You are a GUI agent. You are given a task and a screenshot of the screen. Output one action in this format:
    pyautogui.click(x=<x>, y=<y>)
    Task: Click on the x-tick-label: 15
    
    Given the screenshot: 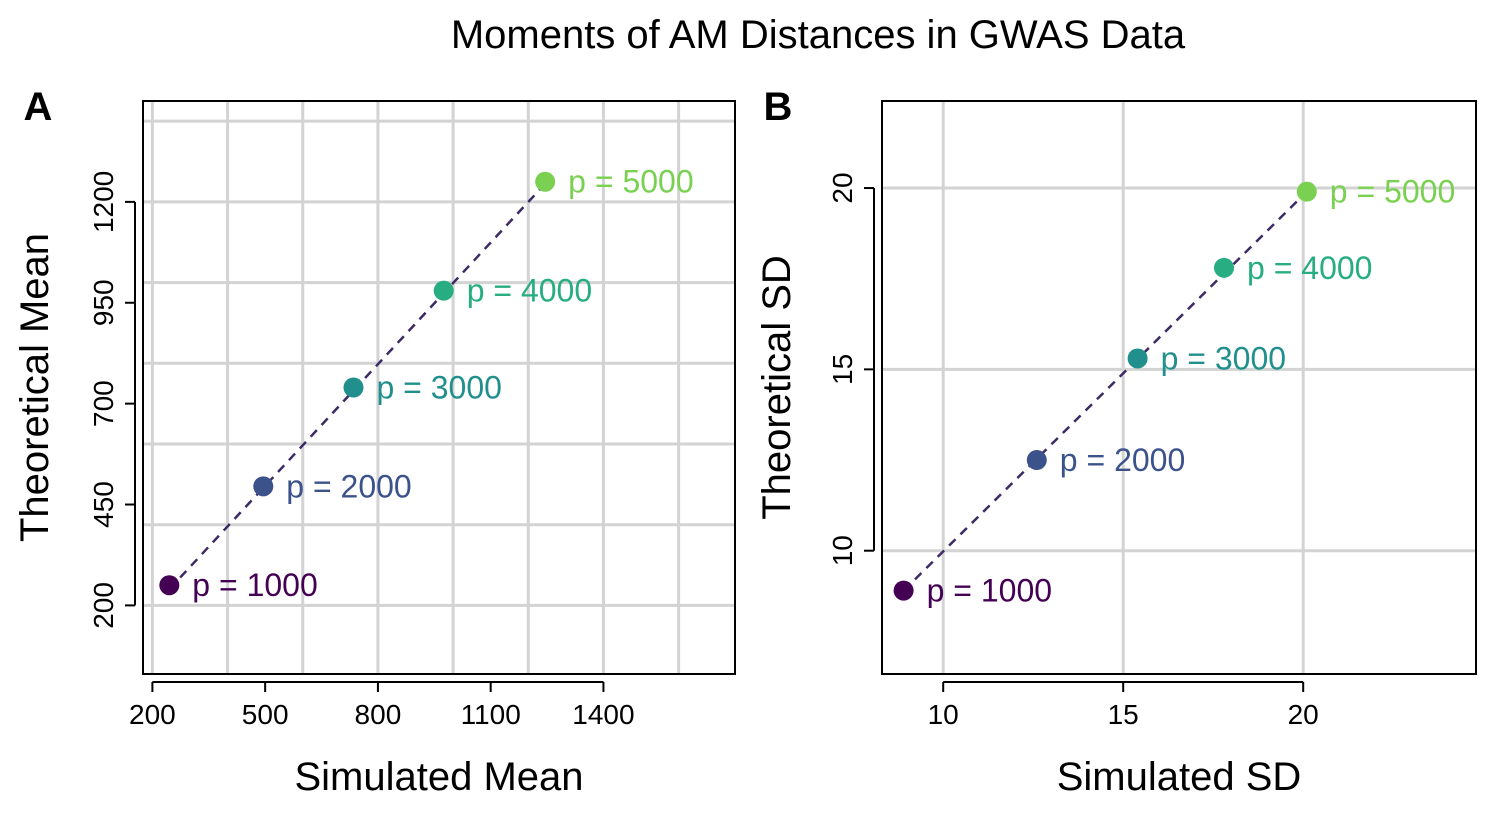 What is the action you would take?
    pyautogui.click(x=1123, y=714)
    